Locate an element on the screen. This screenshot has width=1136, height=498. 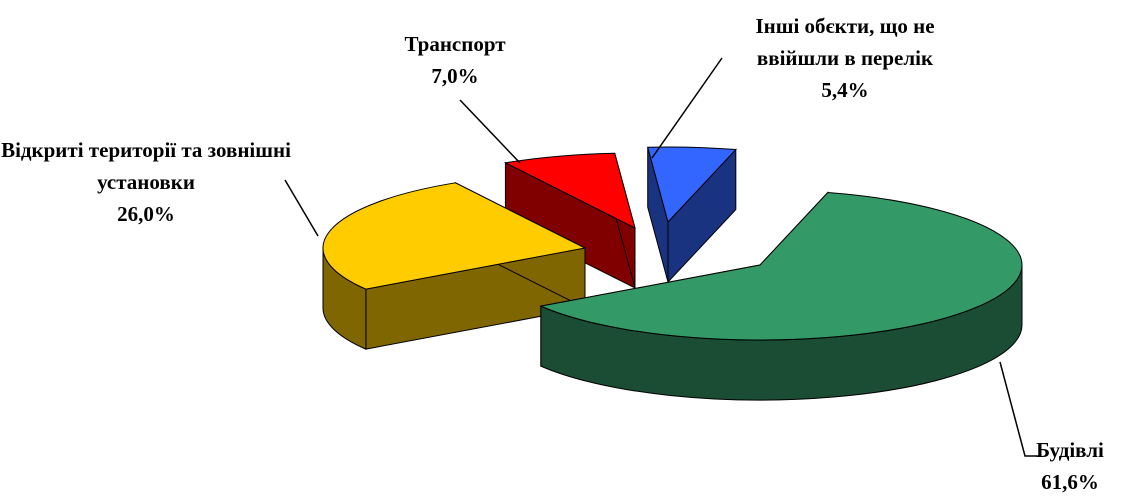
value-label: 5,4% is located at coordinates (845, 90).